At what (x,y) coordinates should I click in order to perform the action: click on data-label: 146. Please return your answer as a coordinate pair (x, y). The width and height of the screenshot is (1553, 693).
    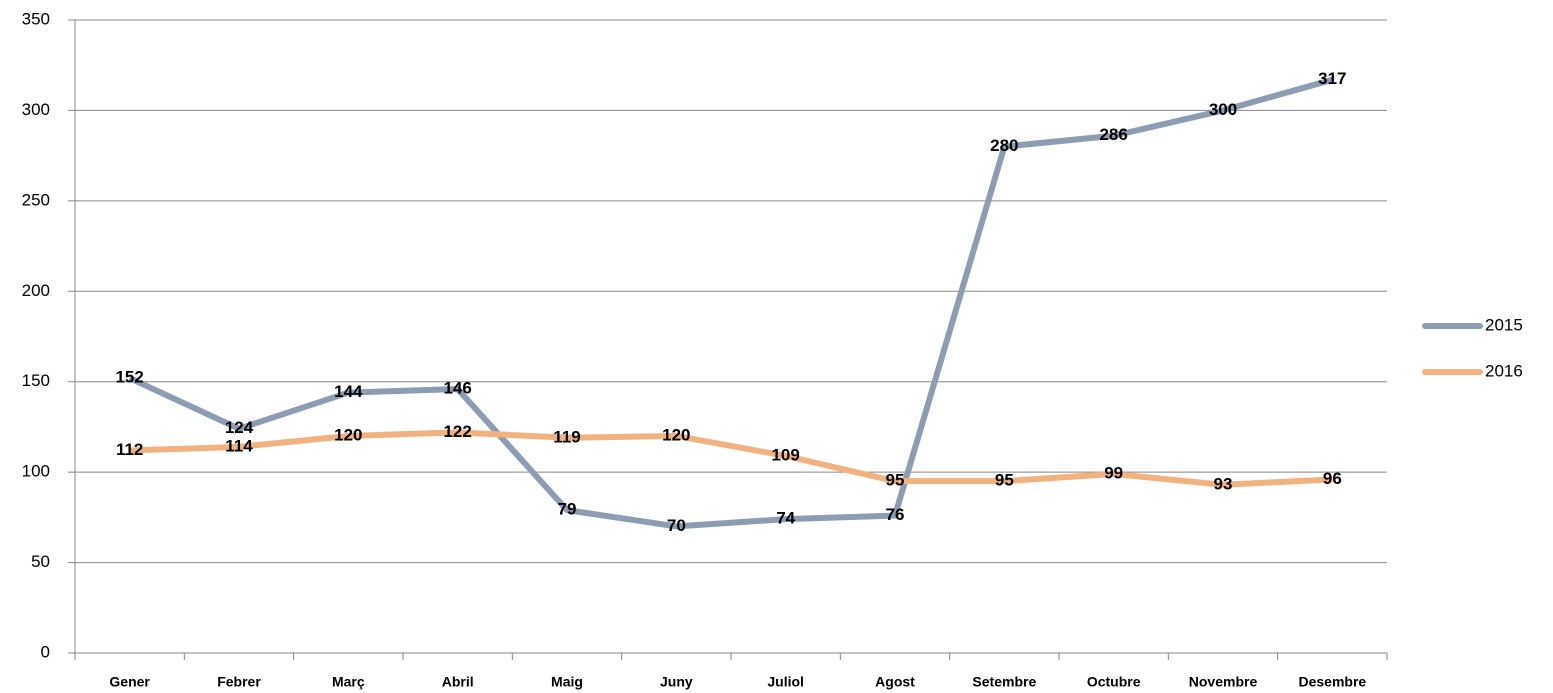
    Looking at the image, I should click on (457, 387).